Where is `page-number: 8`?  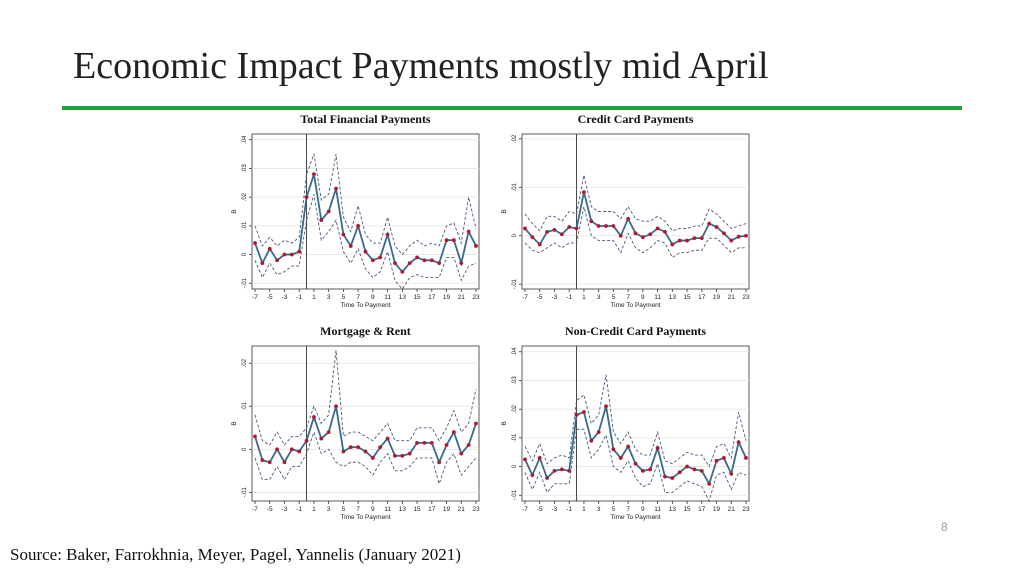
page-number: 8 is located at coordinates (944, 527).